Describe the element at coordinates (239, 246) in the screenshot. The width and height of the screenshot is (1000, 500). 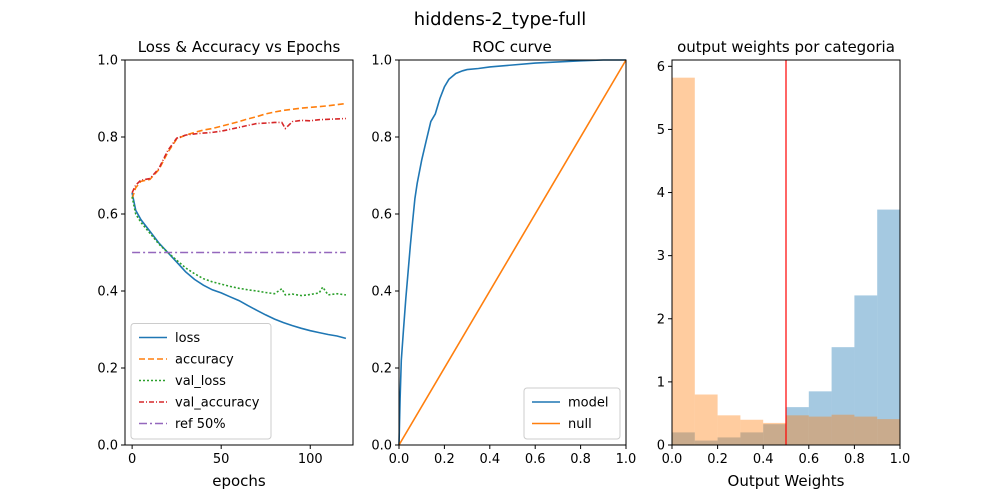
I see `series-line-val-loss` at that location.